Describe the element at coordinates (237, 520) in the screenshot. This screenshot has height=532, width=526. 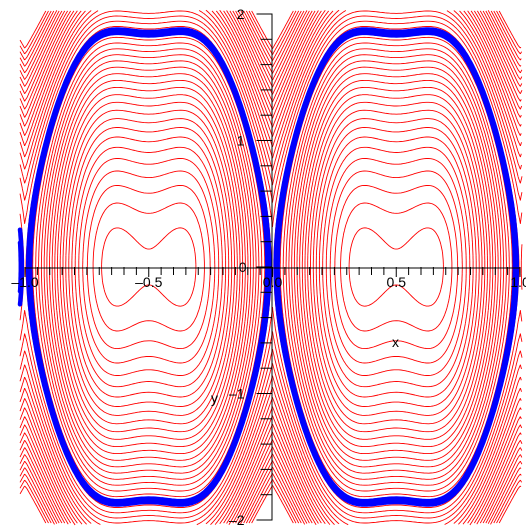
I see `y-tick-label: –2` at that location.